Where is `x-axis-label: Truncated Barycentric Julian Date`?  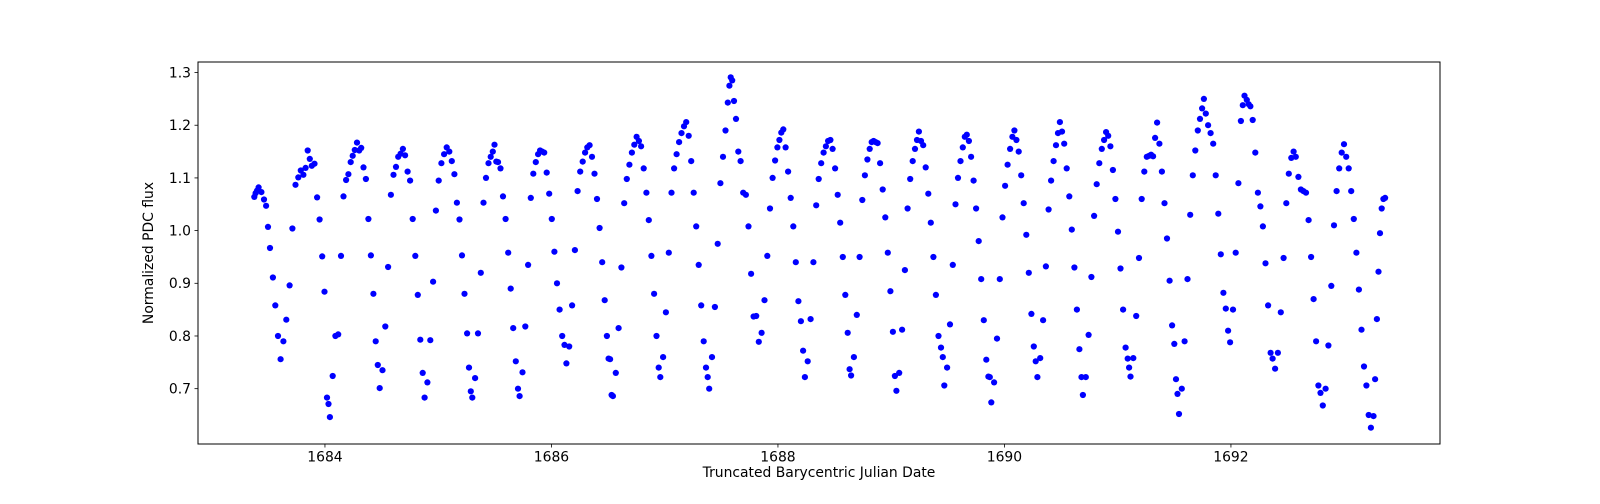
x-axis-label: Truncated Barycentric Julian Date is located at coordinates (819, 473).